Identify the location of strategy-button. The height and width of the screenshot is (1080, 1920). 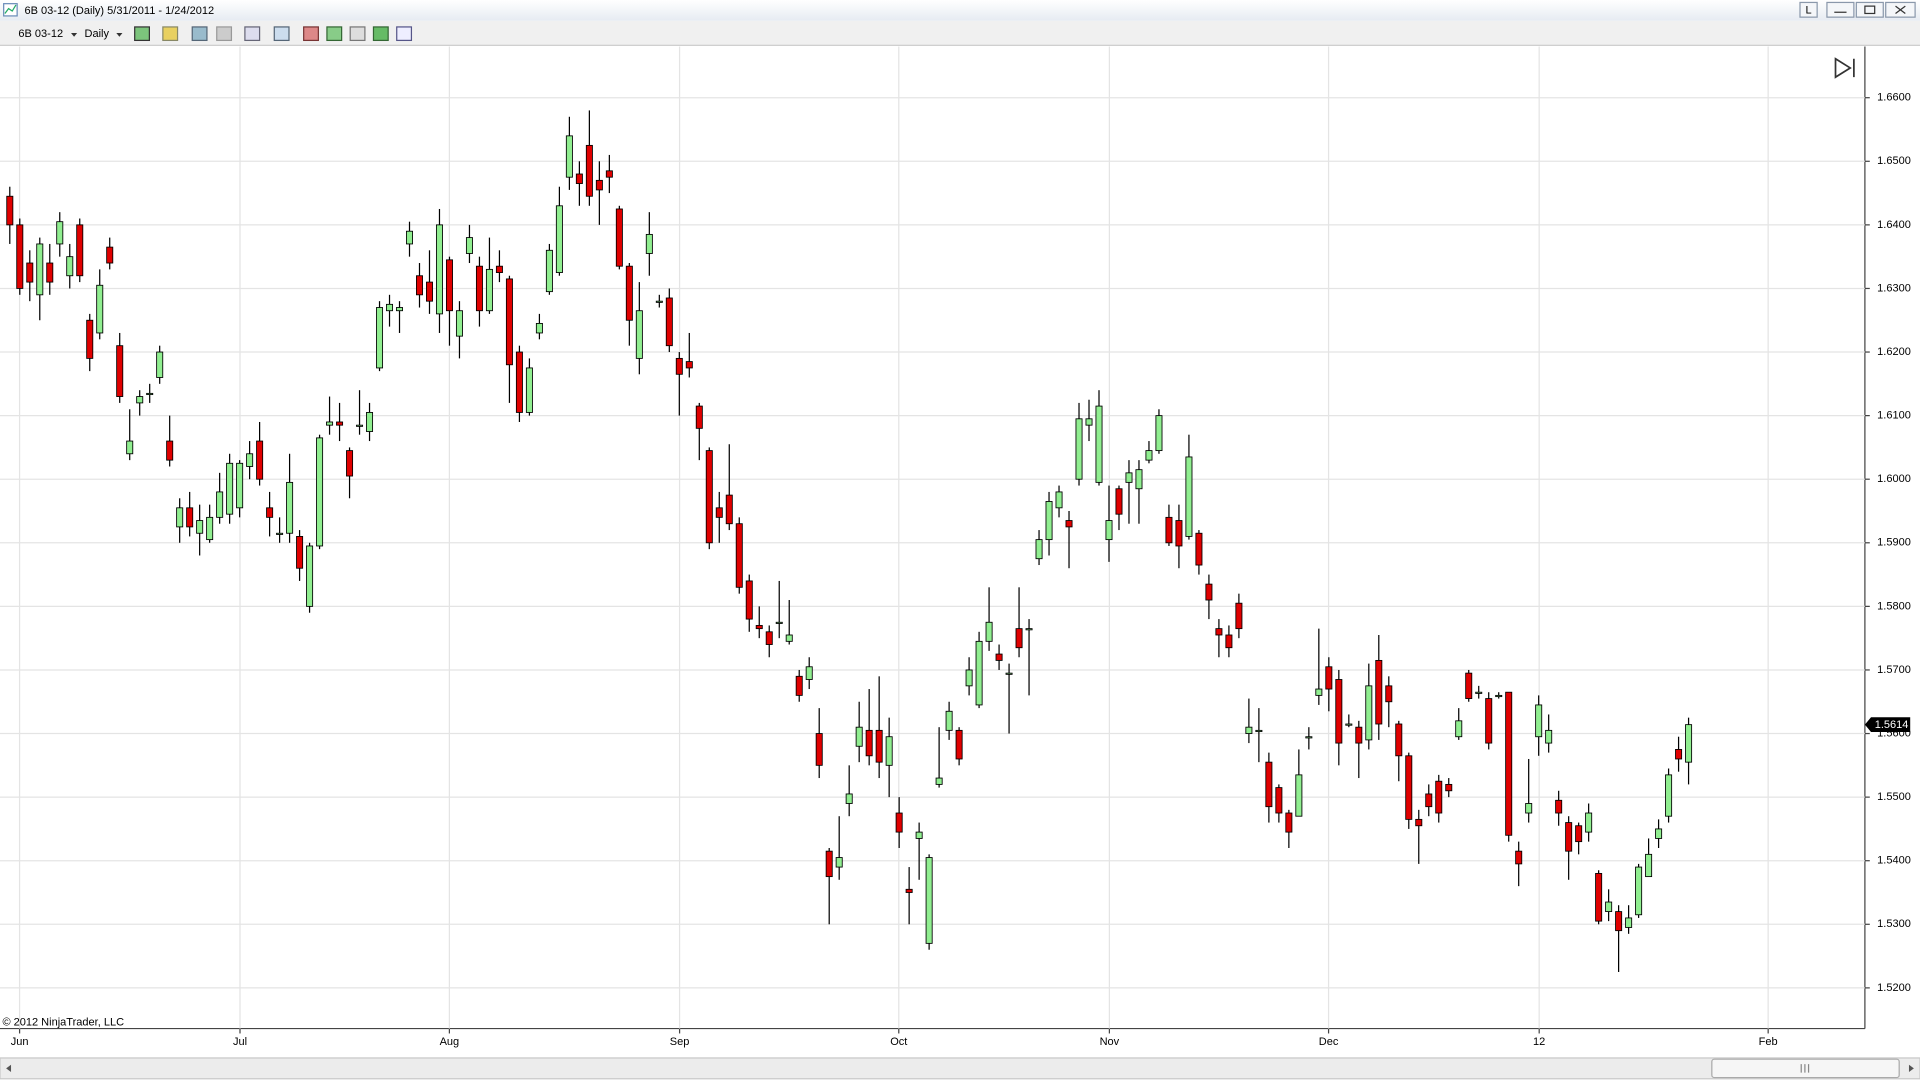
(334, 34).